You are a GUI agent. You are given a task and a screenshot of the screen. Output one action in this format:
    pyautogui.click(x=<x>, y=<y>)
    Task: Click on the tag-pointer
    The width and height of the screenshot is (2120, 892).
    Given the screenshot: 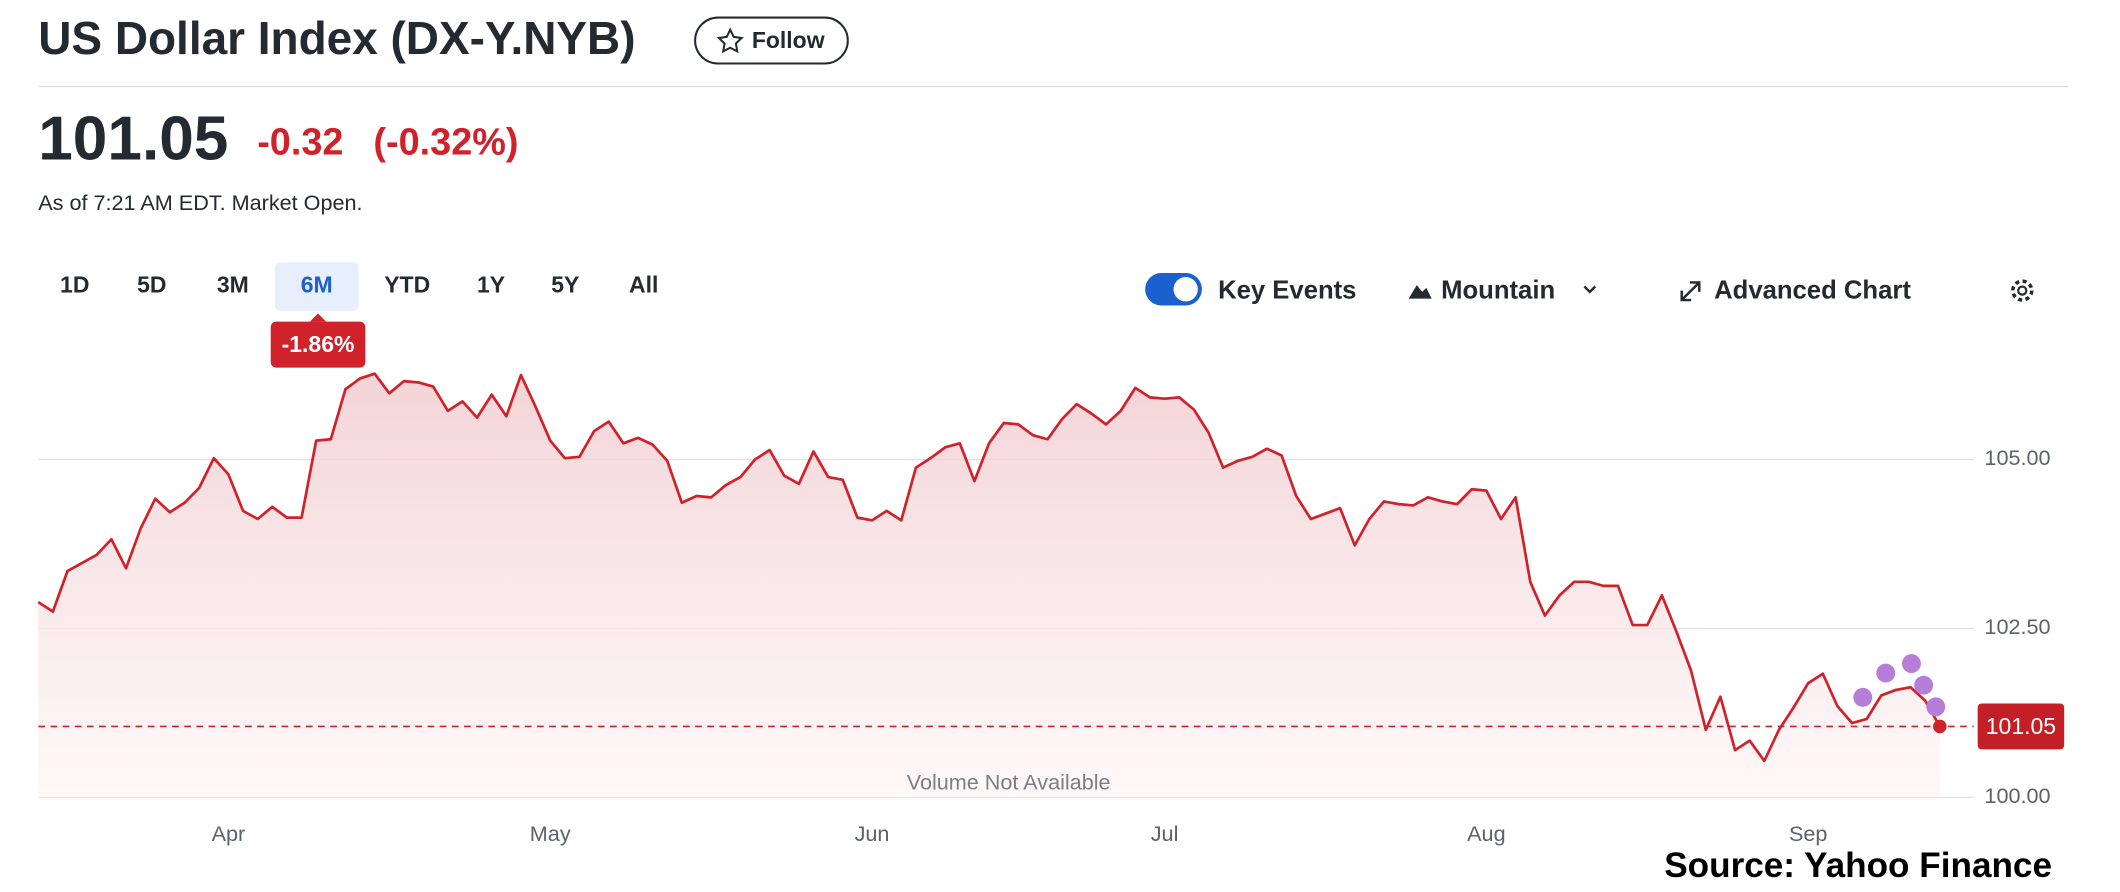 What is the action you would take?
    pyautogui.click(x=318, y=317)
    